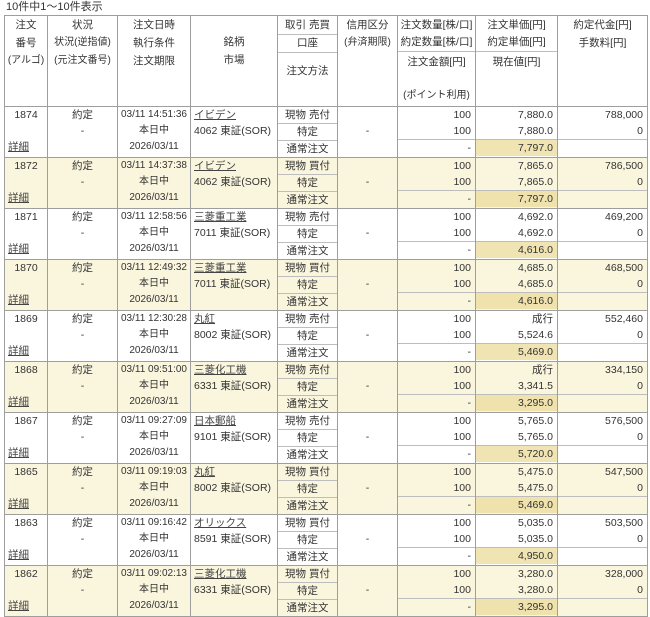 This screenshot has height=617, width=650. What do you see at coordinates (154, 387) in the screenshot?
I see `order-datetime-cell: 03/11 09:51:00 本日中 2026/03/11` at bounding box center [154, 387].